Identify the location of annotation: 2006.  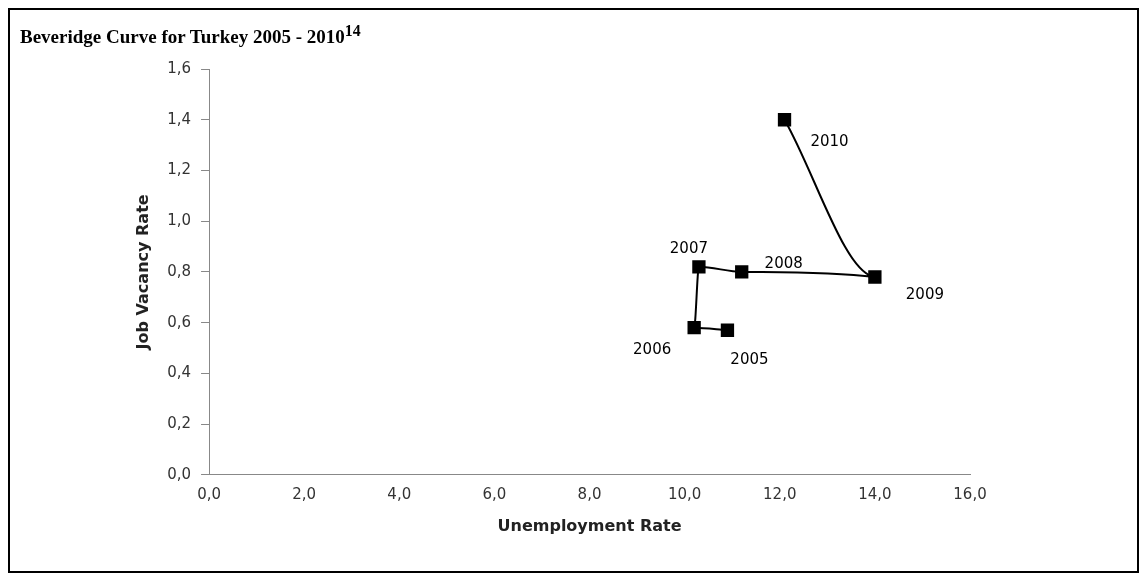
(652, 348).